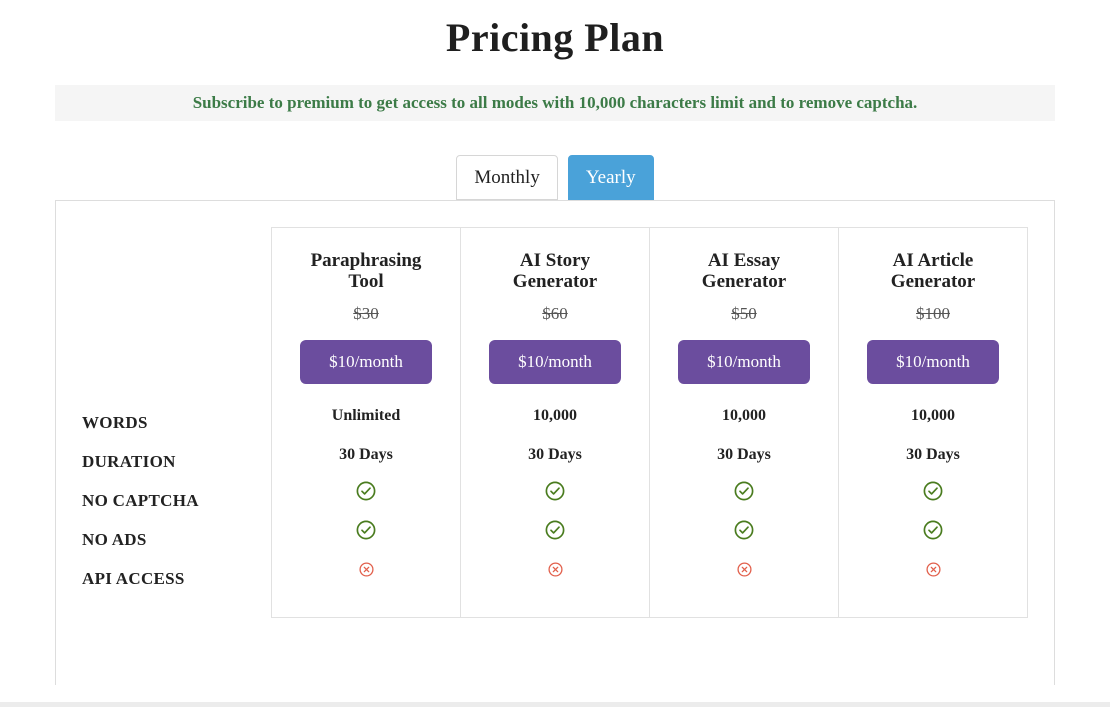  Describe the element at coordinates (176, 412) in the screenshot. I see `feature-labels-column: WORDS DURATION NO CAPTCHA NO ADS API ACCESS` at that location.